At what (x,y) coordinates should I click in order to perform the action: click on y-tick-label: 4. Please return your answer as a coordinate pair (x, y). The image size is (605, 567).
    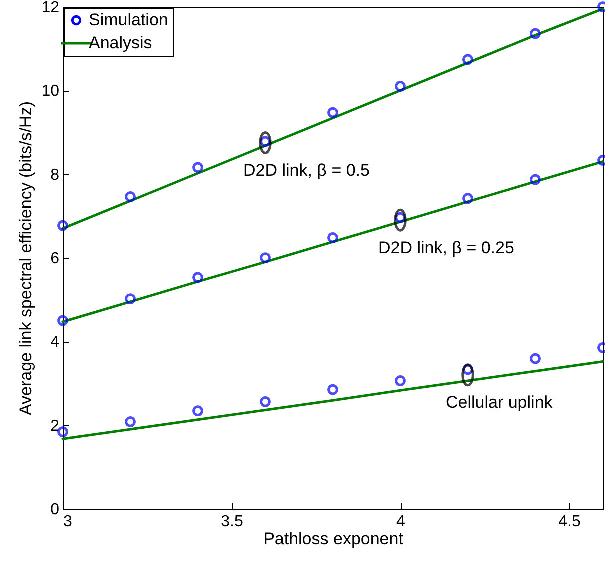
    Looking at the image, I should click on (55, 343).